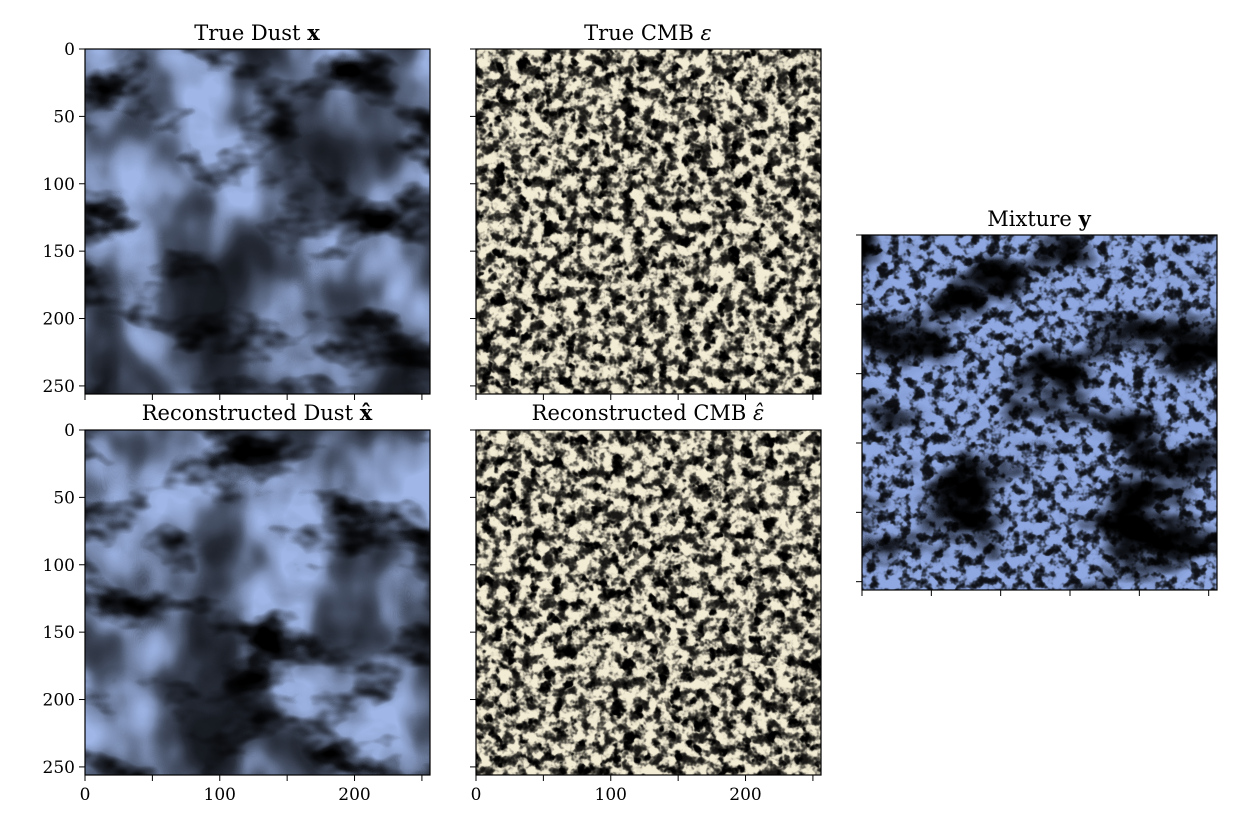 The width and height of the screenshot is (1236, 822). I want to click on panel-cmb-recon: Reconstructed CMB ε̂ 0 100 200, so click(646, 603).